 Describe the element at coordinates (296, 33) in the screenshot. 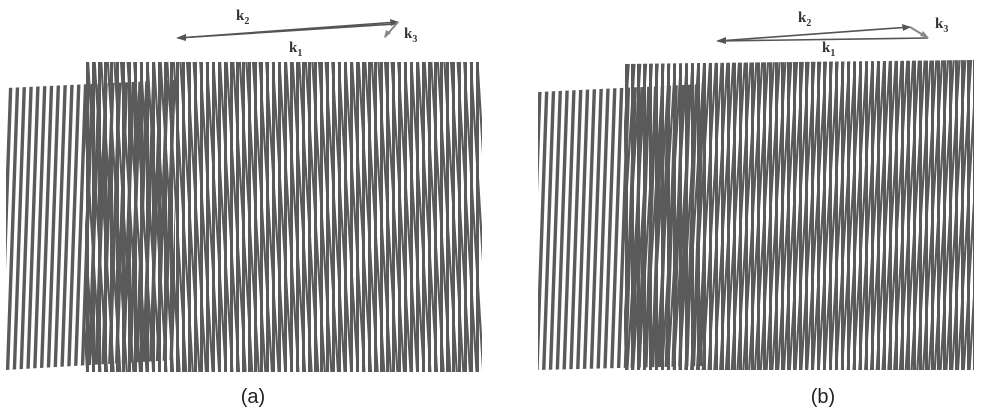

I see `wave-vector-diagram: k2 k1 k3` at that location.